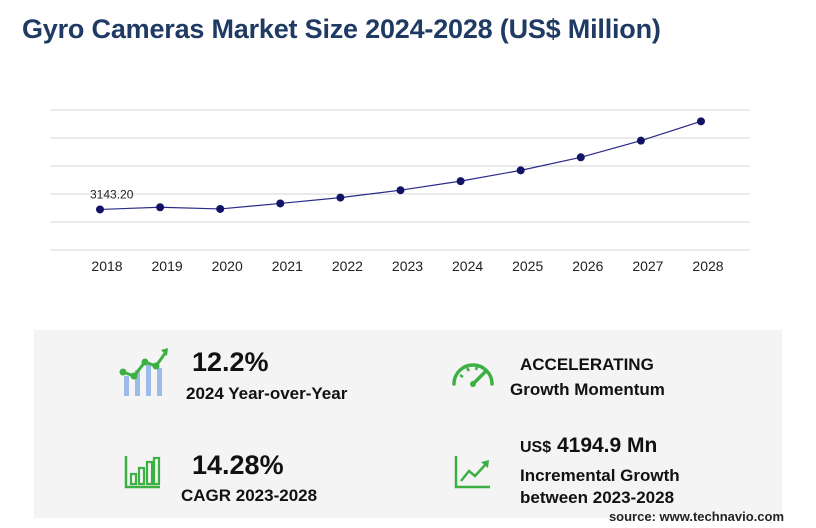 The image size is (816, 528). Describe the element at coordinates (227, 266) in the screenshot. I see `x-tick-label-2020: 2020` at that location.